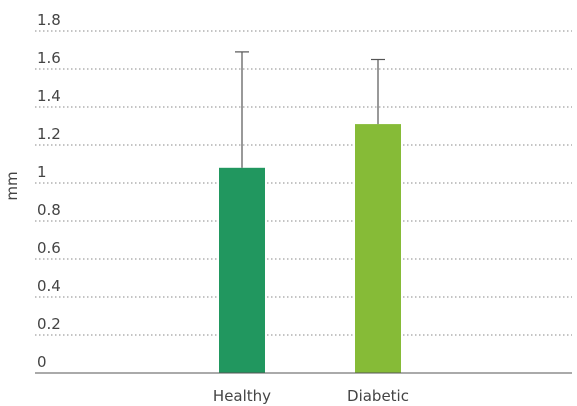 Image resolution: width=577 pixels, height=406 pixels. I want to click on y-tick-label: 0.2, so click(49, 324).